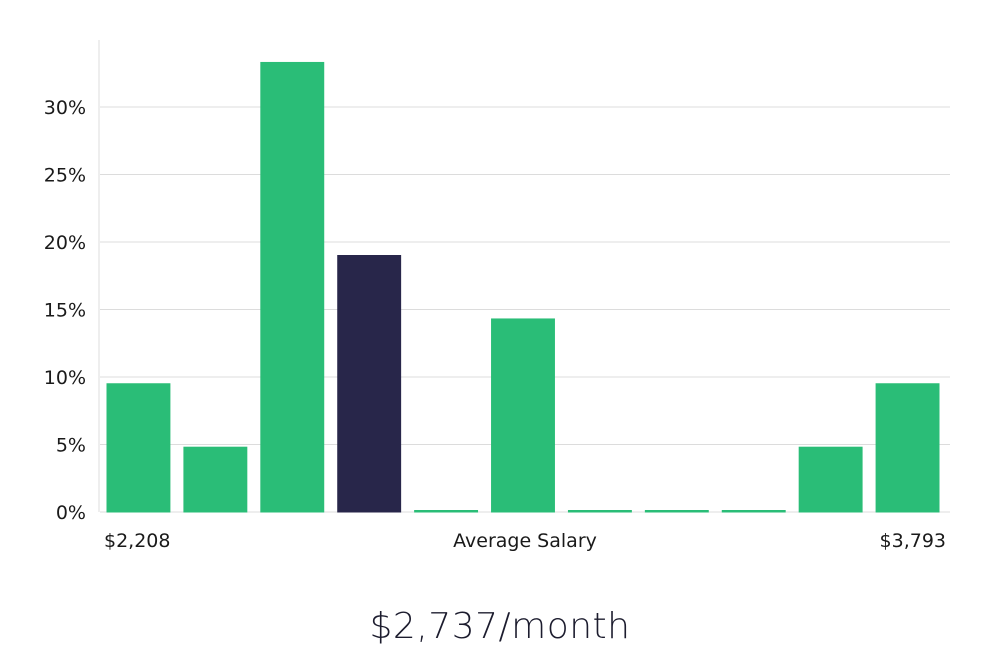  Describe the element at coordinates (71, 513) in the screenshot. I see `y-tick-label: 0%` at that location.